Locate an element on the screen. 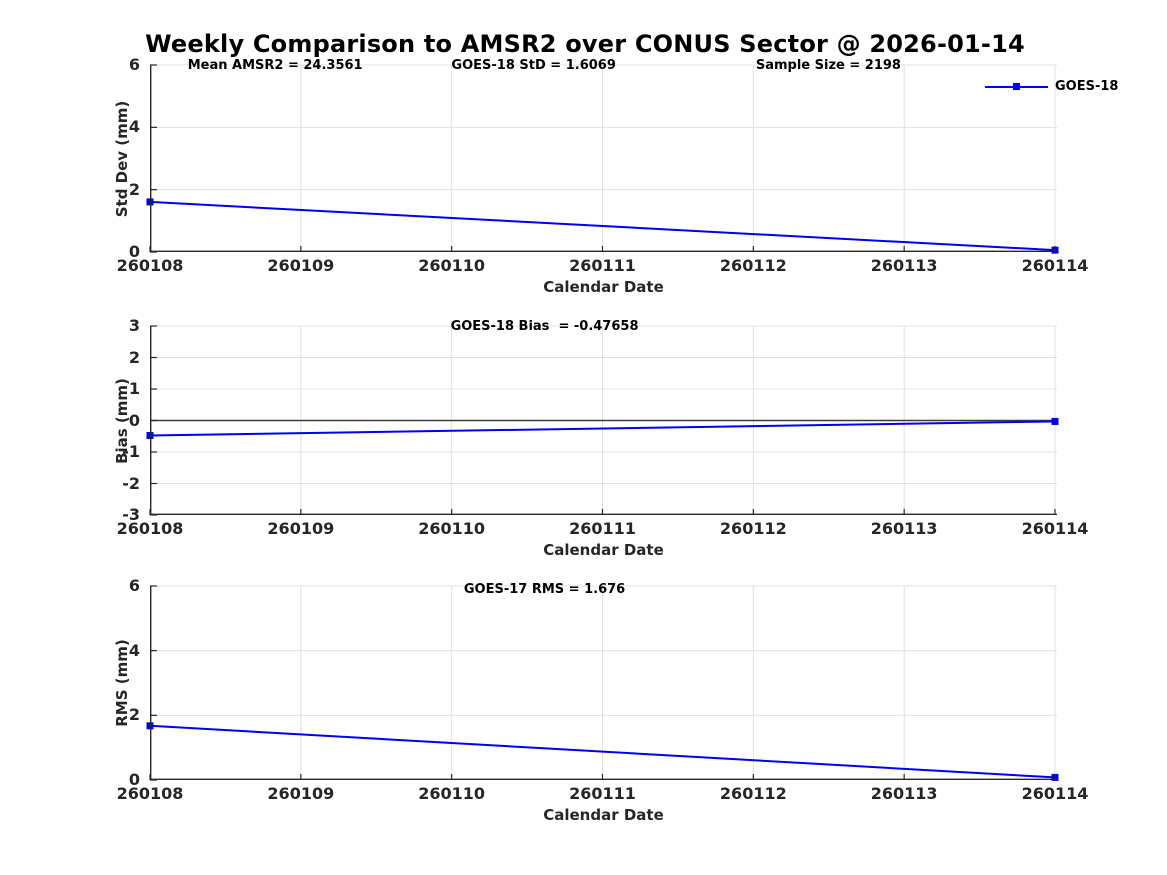 The image size is (1167, 875). y-axis-label: Std Dev (mm) is located at coordinates (122, 158).